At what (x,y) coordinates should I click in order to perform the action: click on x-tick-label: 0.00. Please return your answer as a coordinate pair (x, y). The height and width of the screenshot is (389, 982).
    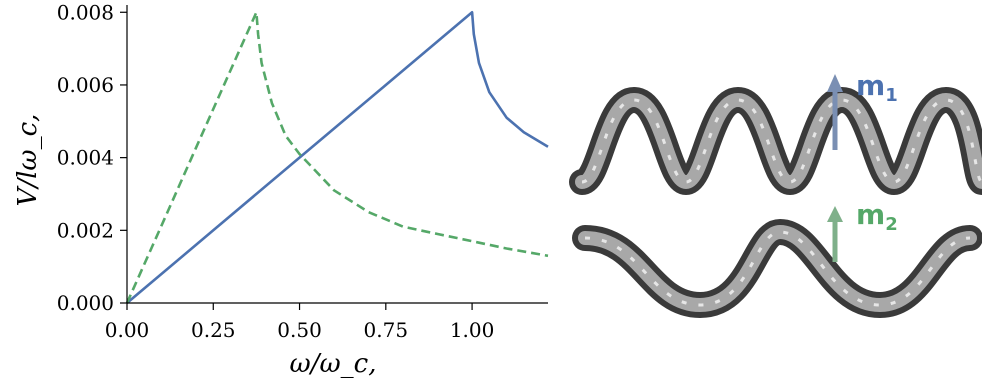
    Looking at the image, I should click on (127, 330).